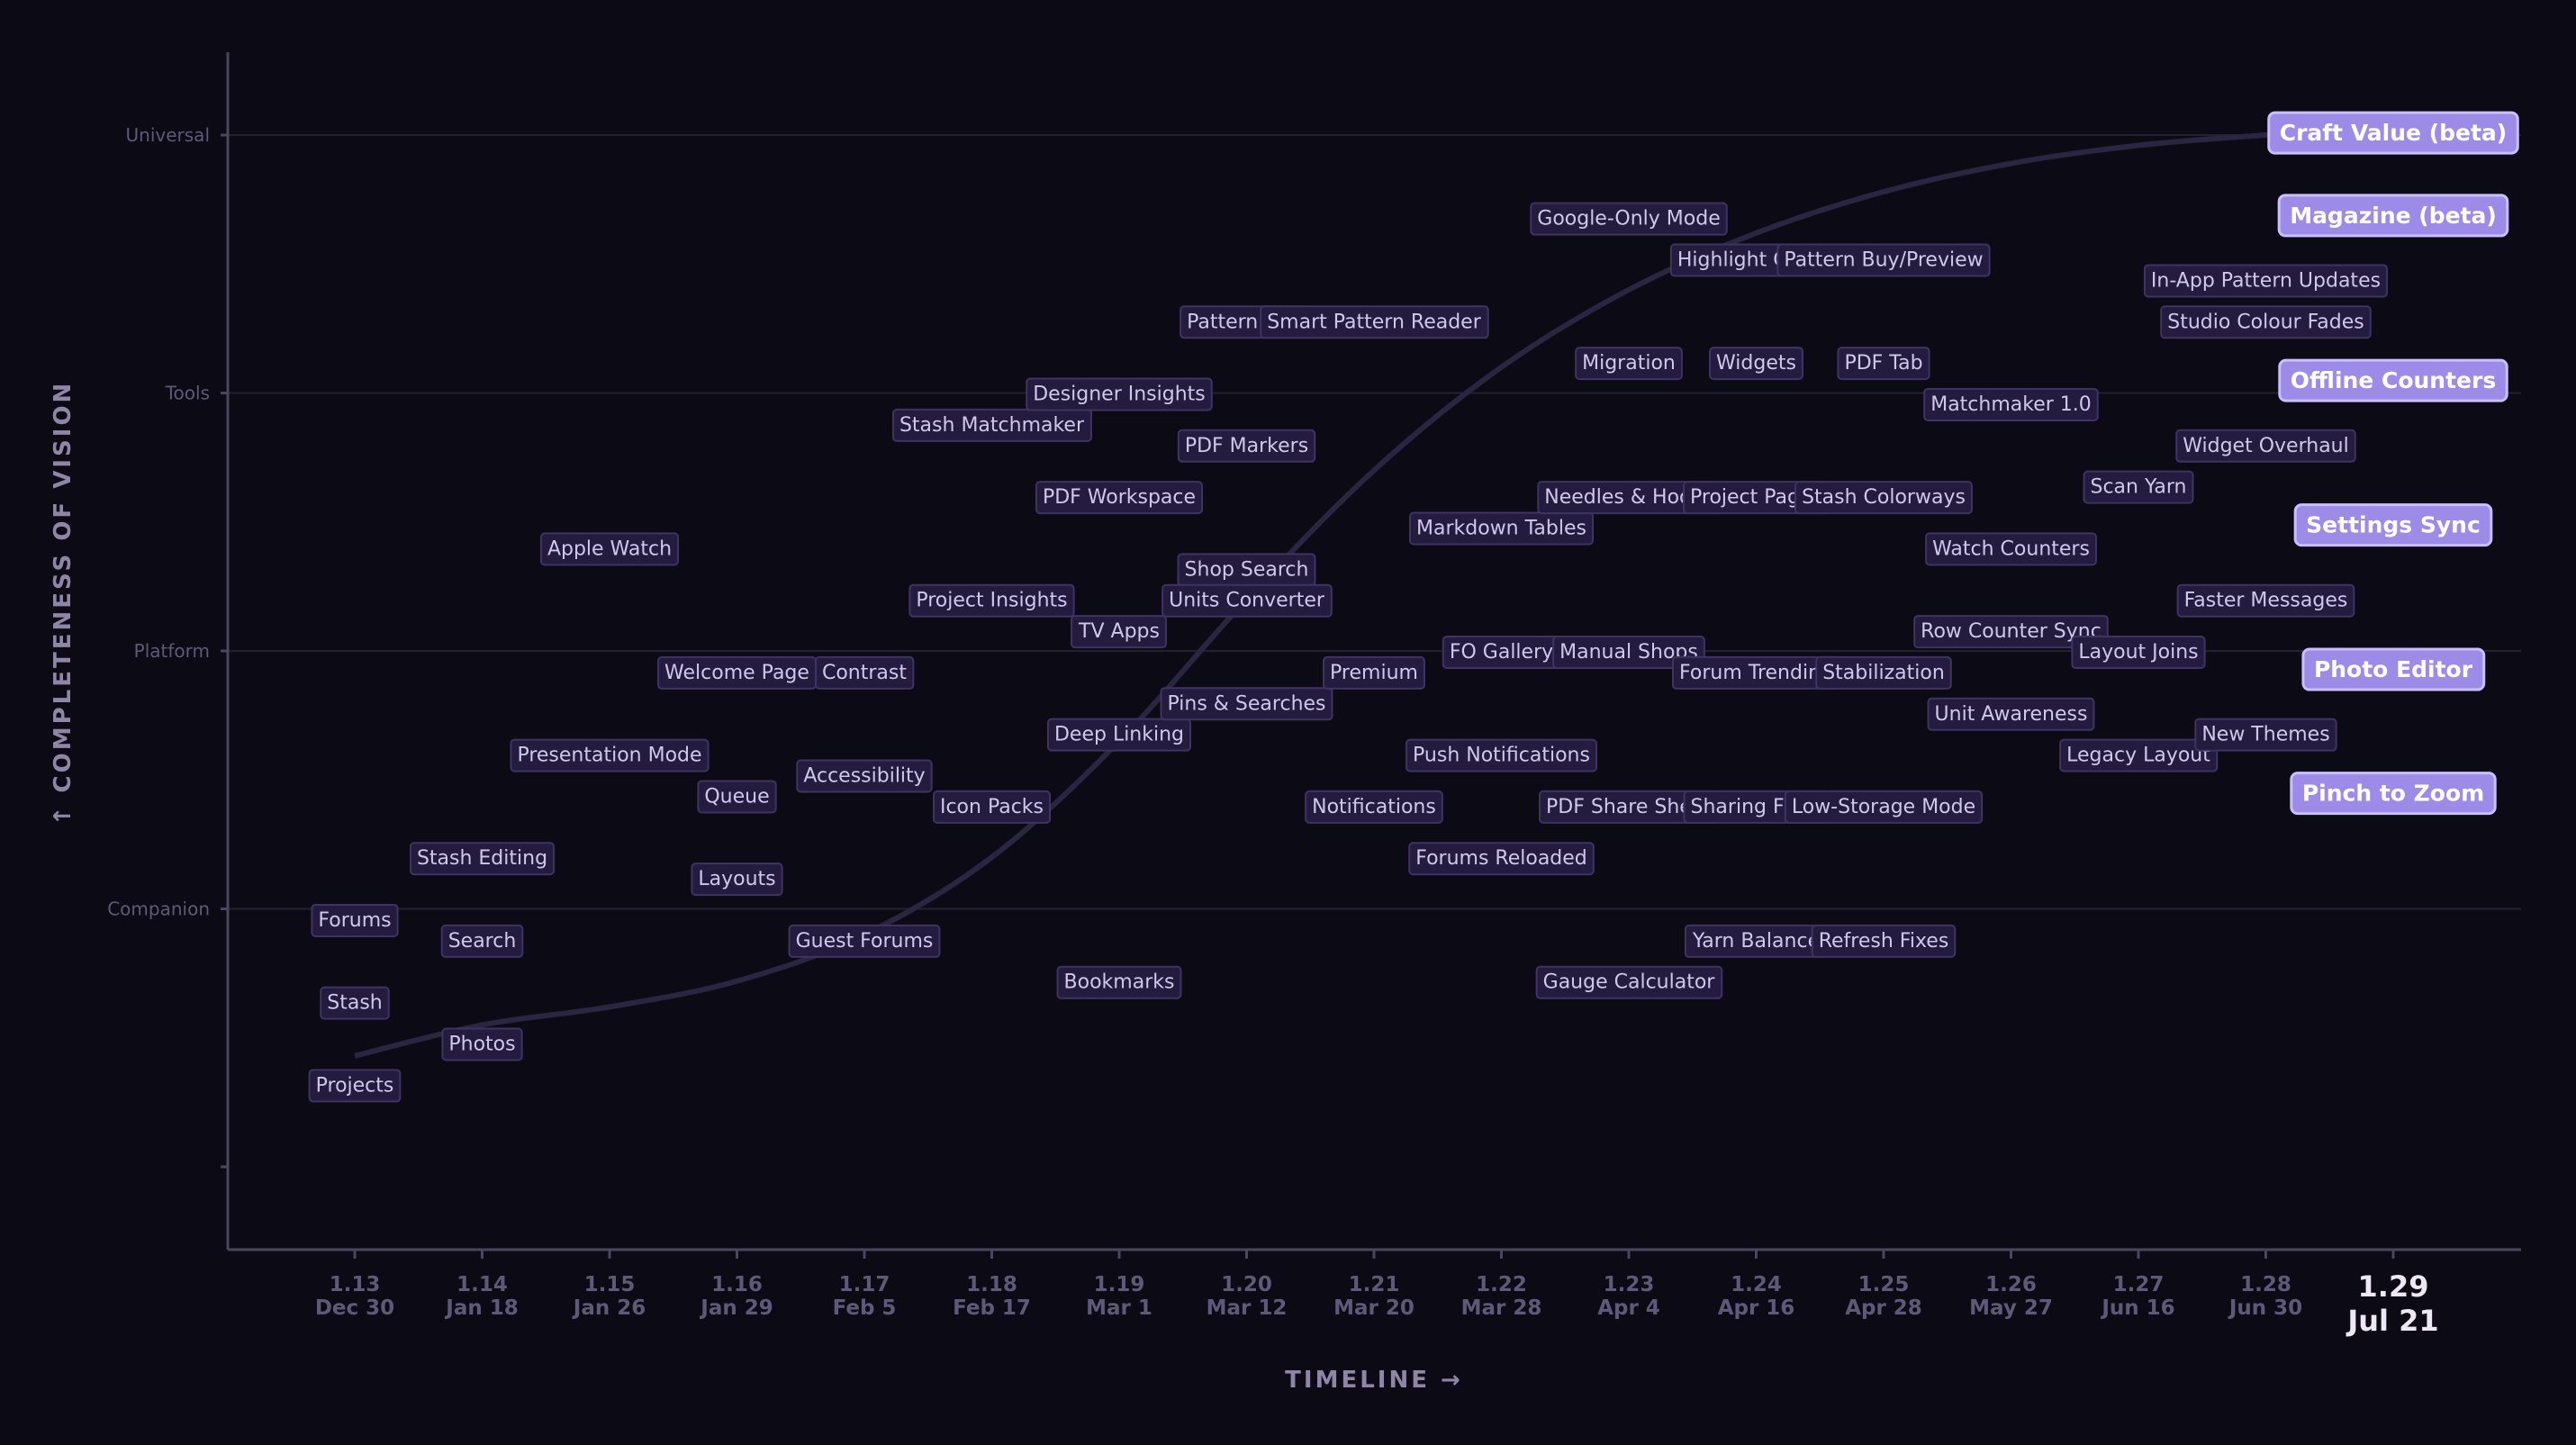  I want to click on feature-label: Scan Yarn, so click(2139, 487).